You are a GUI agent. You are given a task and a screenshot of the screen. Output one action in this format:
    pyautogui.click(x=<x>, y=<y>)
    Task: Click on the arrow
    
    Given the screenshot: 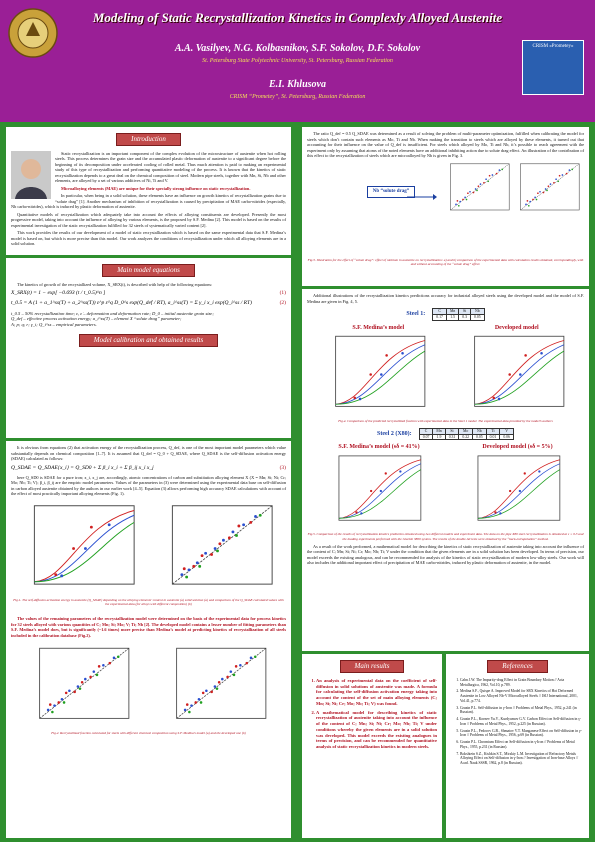 What is the action you would take?
    pyautogui.click(x=422, y=196)
    